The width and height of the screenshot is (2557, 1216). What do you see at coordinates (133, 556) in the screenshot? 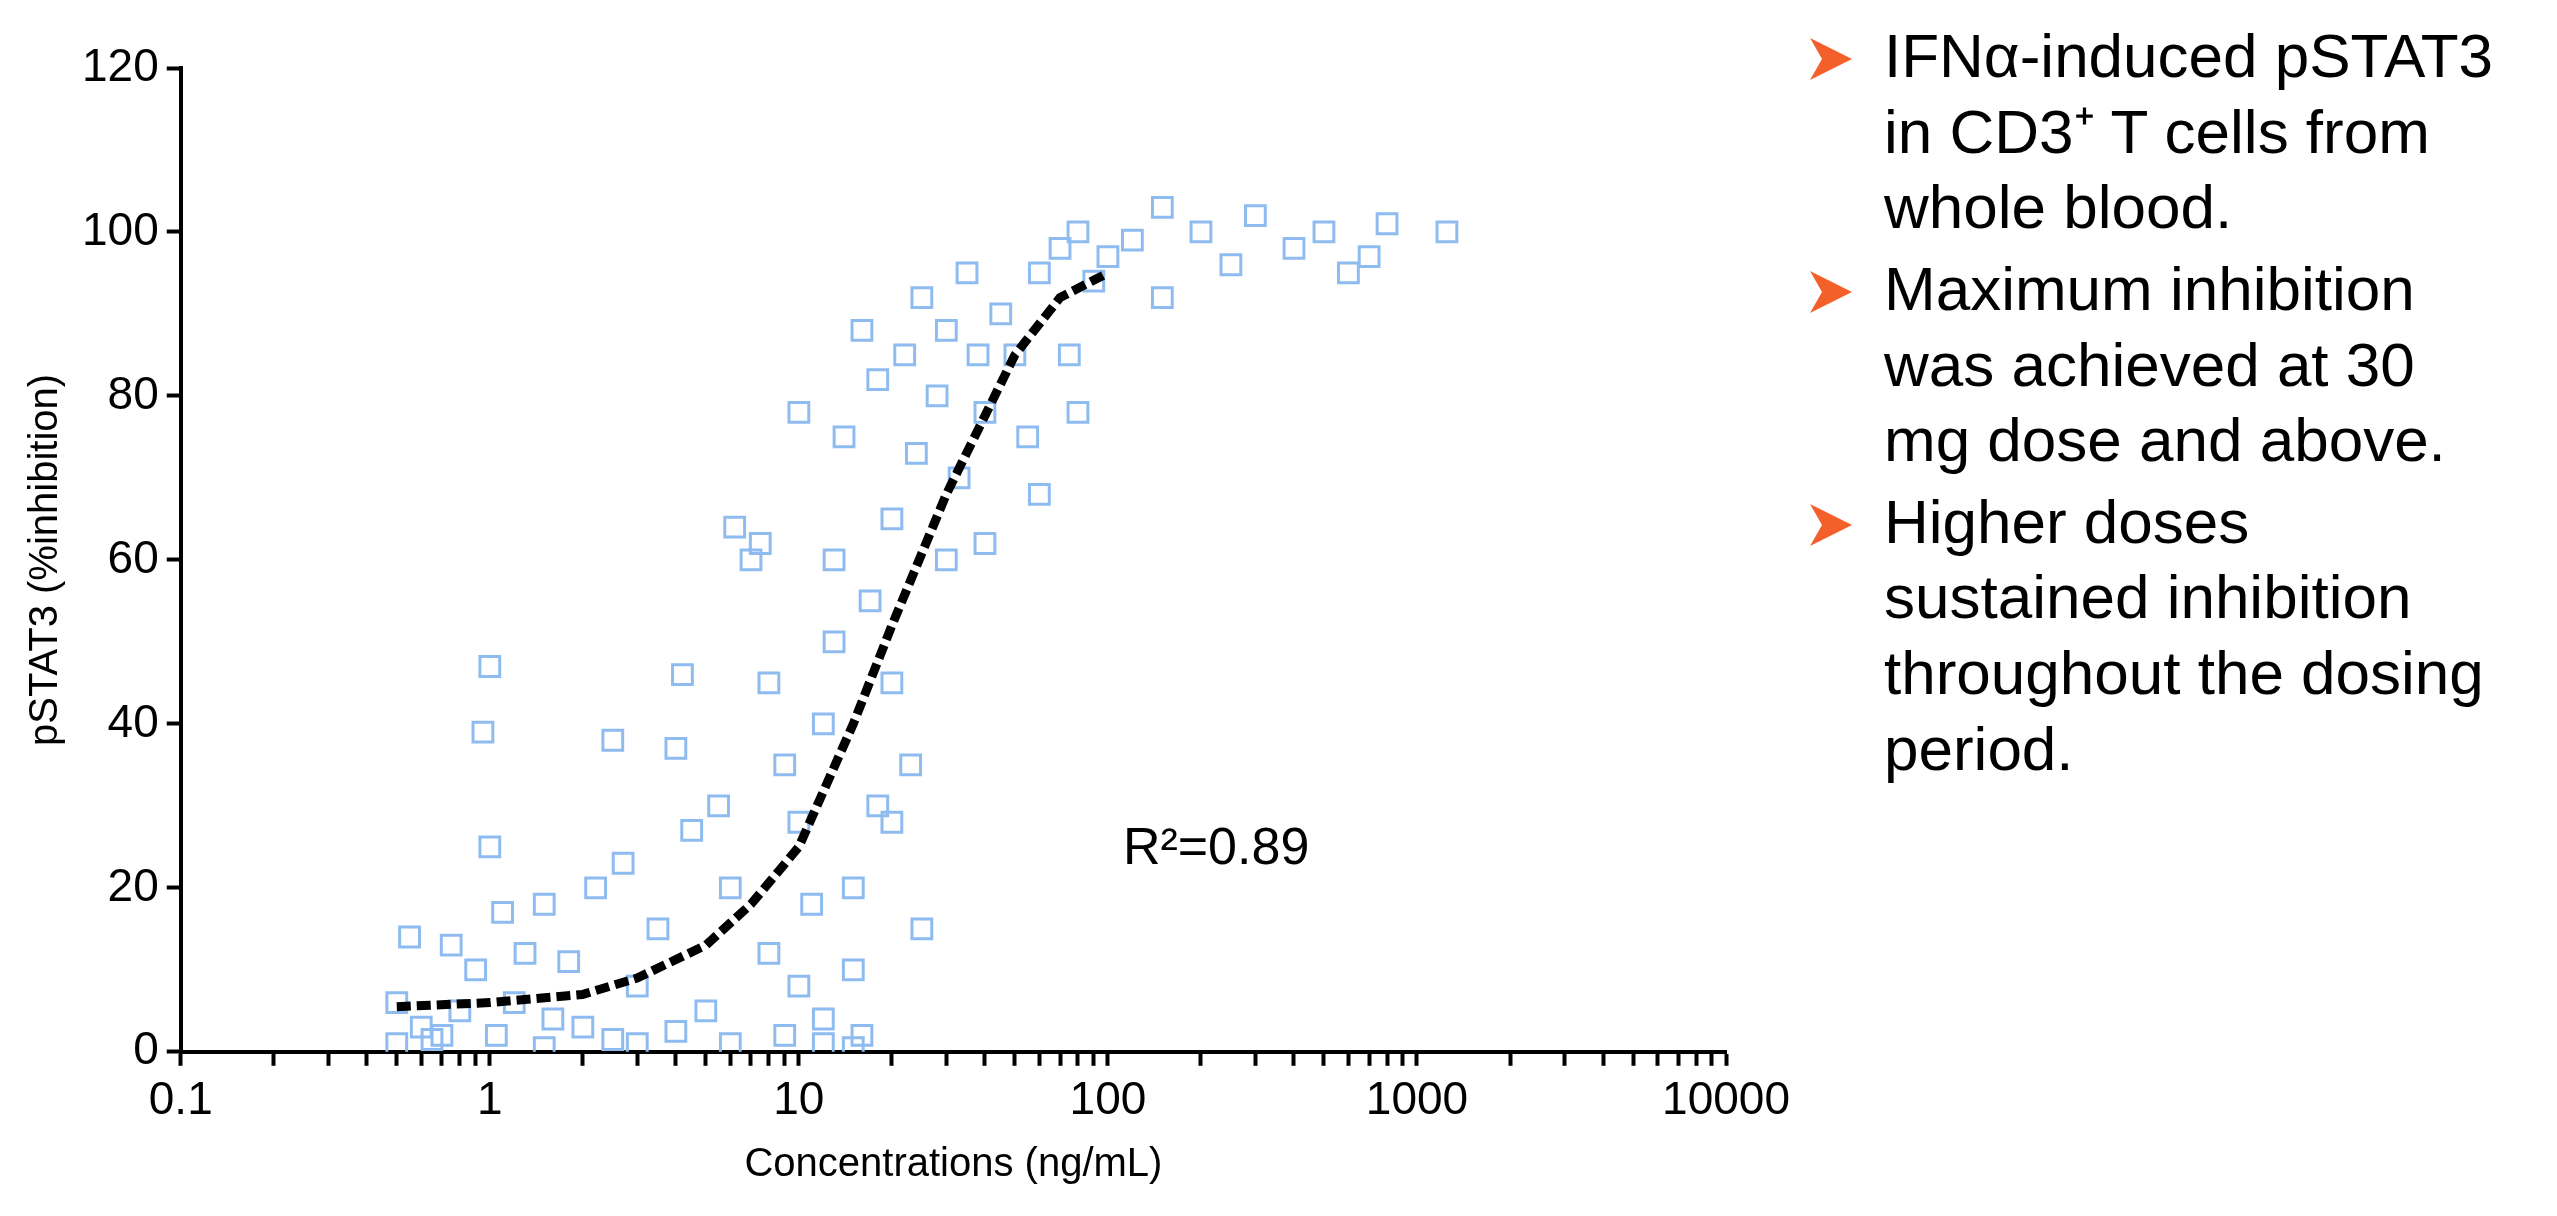
I see `y-tick-label: 60` at bounding box center [133, 556].